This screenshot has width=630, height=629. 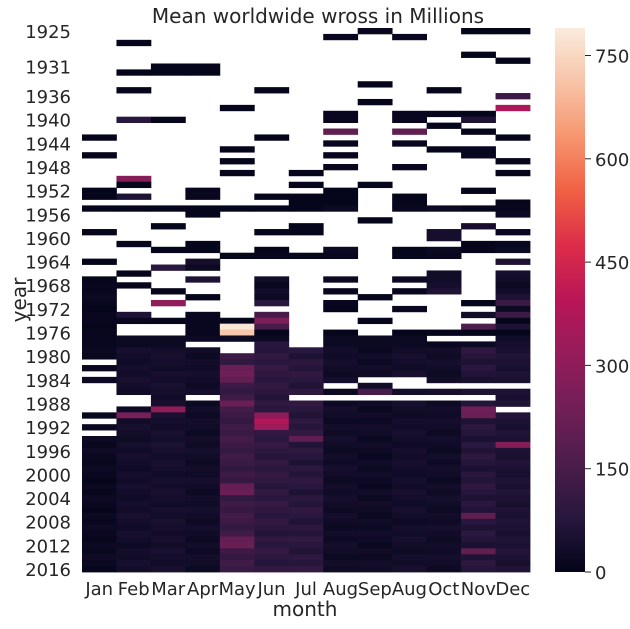 I want to click on y-tick-label: 1964, so click(x=48, y=263).